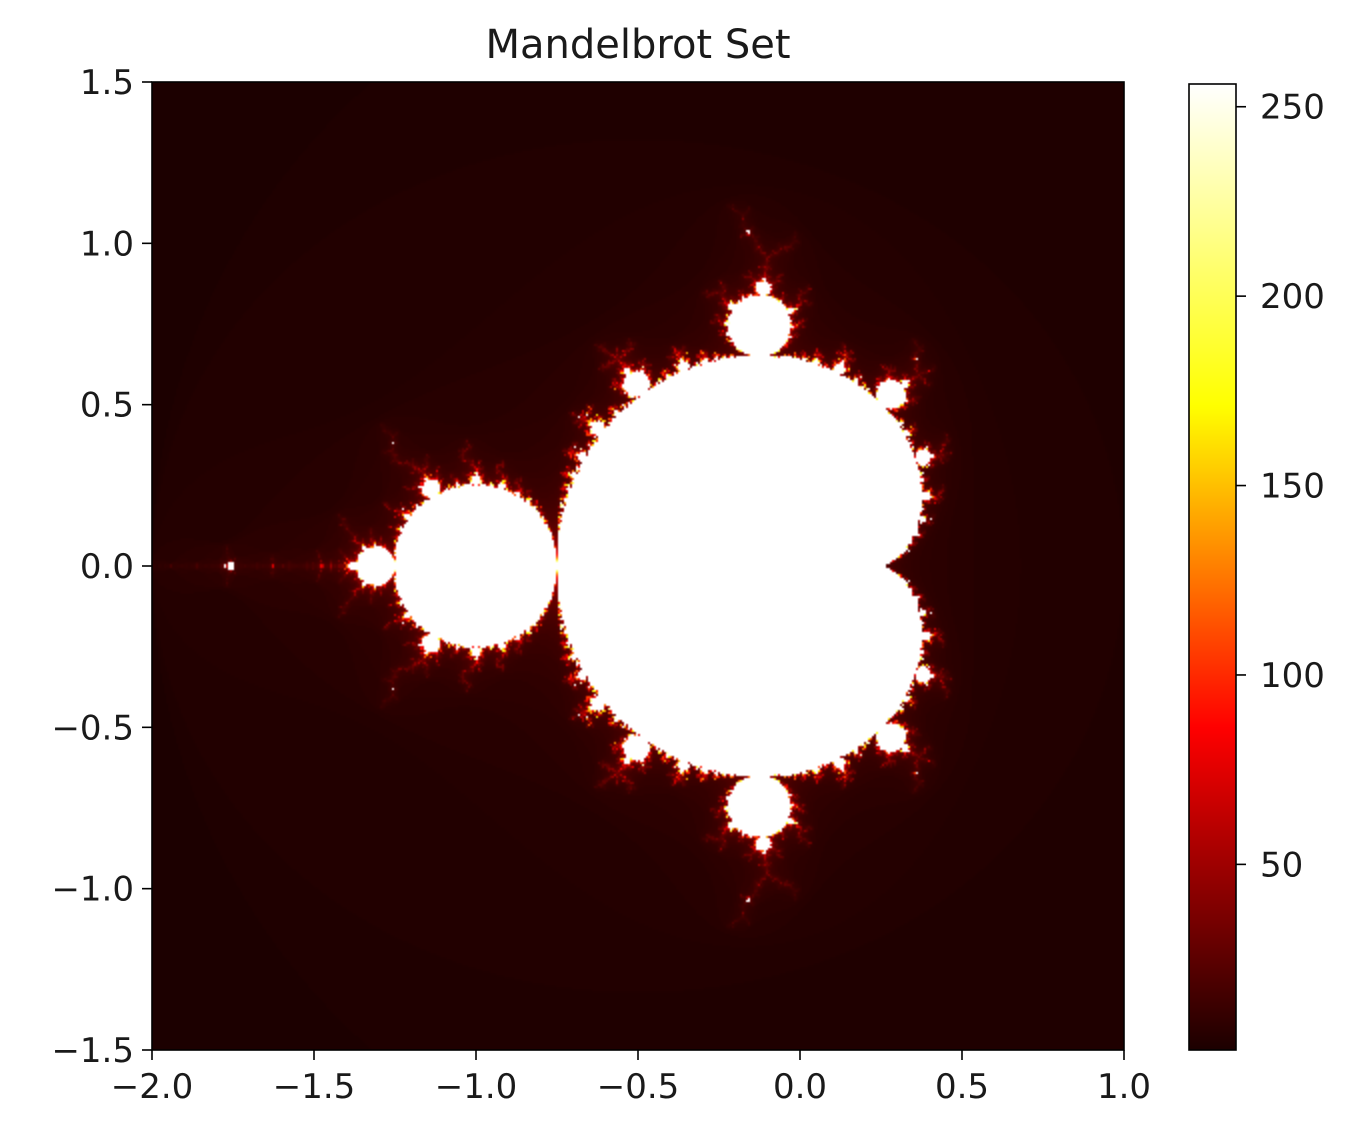  What do you see at coordinates (1281, 865) in the screenshot?
I see `colorbar-tick-label: 50` at bounding box center [1281, 865].